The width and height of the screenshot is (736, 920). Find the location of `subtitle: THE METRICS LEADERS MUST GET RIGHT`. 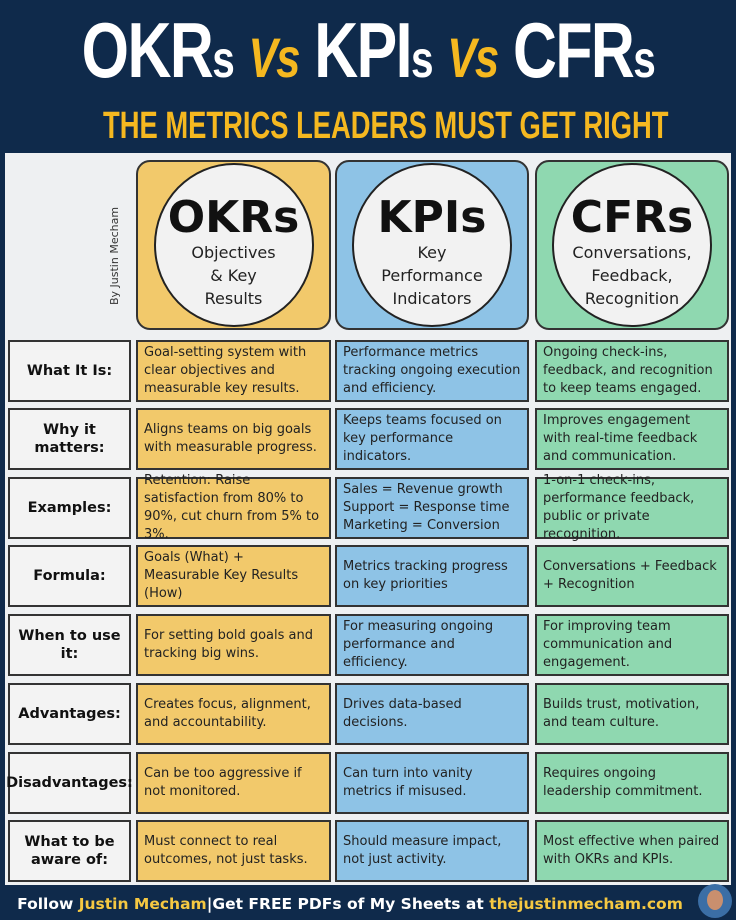

subtitle: THE METRICS LEADERS MUST GET RIGHT is located at coordinates (386, 126).